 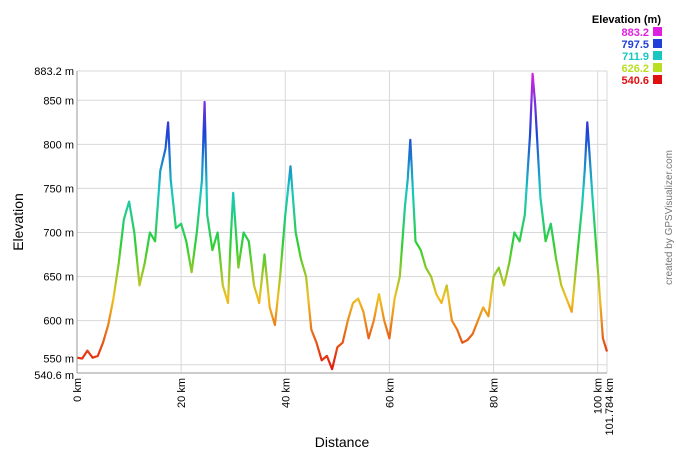 What do you see at coordinates (286, 393) in the screenshot?
I see `x-tick-label: 40 km` at bounding box center [286, 393].